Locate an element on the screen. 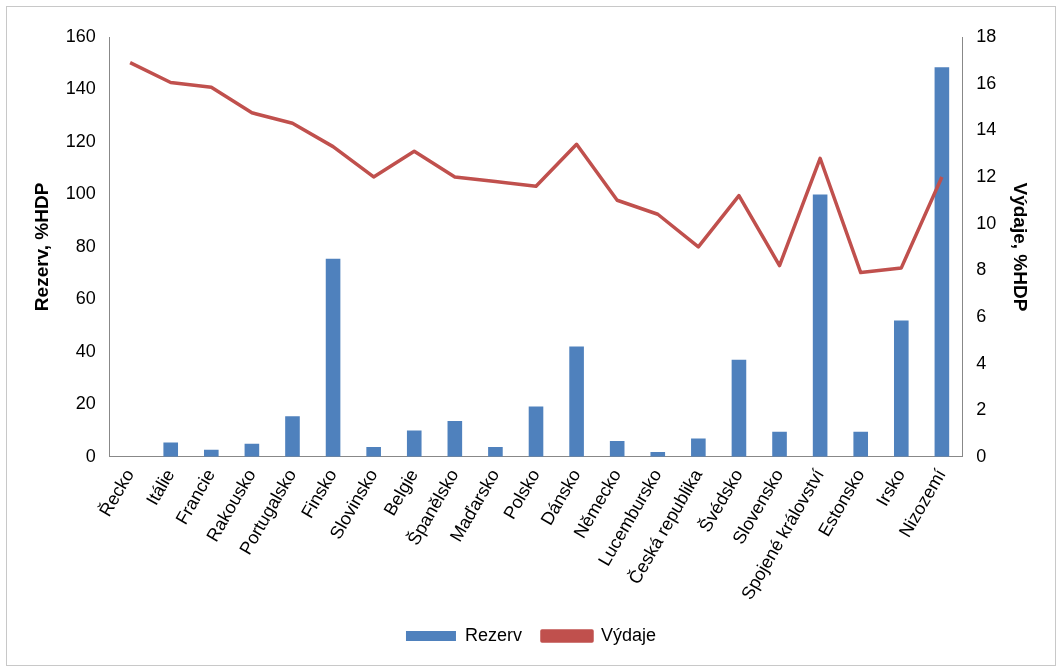 This screenshot has height=672, width=1063. y2-tick-label: 4 is located at coordinates (981, 362).